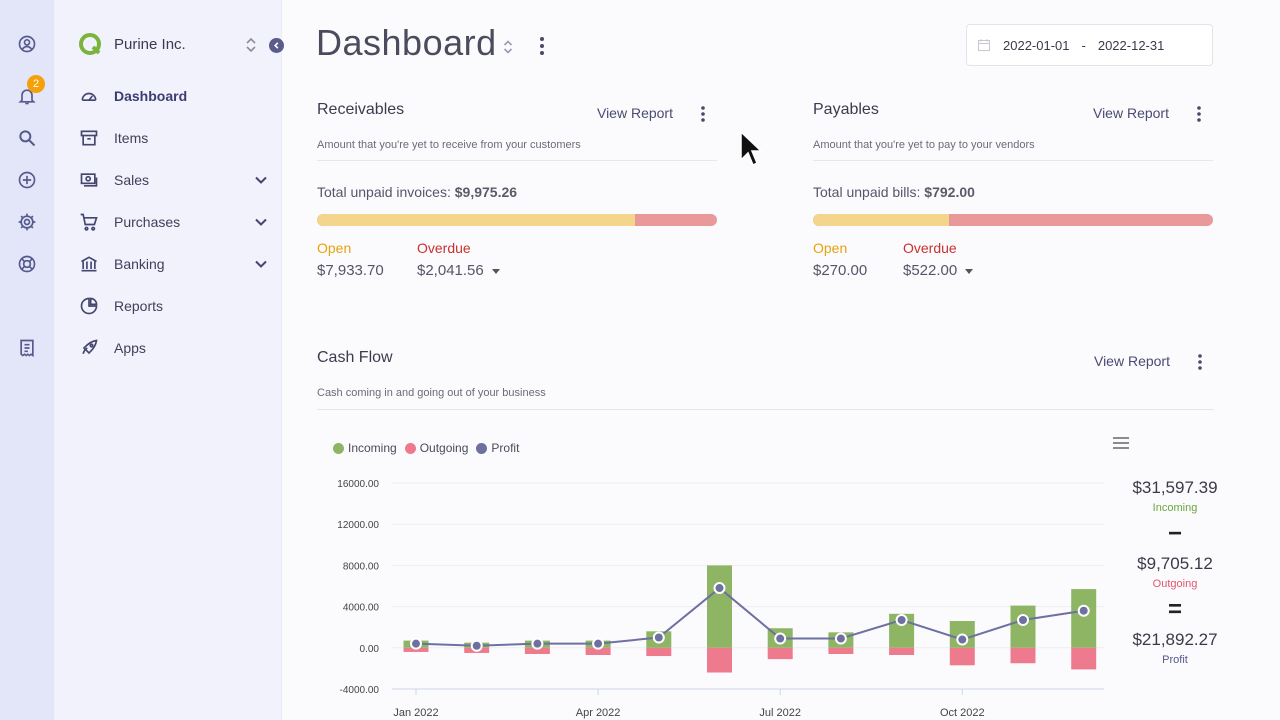  What do you see at coordinates (361, 608) in the screenshot?
I see `y-tick-label: 4000.00` at bounding box center [361, 608].